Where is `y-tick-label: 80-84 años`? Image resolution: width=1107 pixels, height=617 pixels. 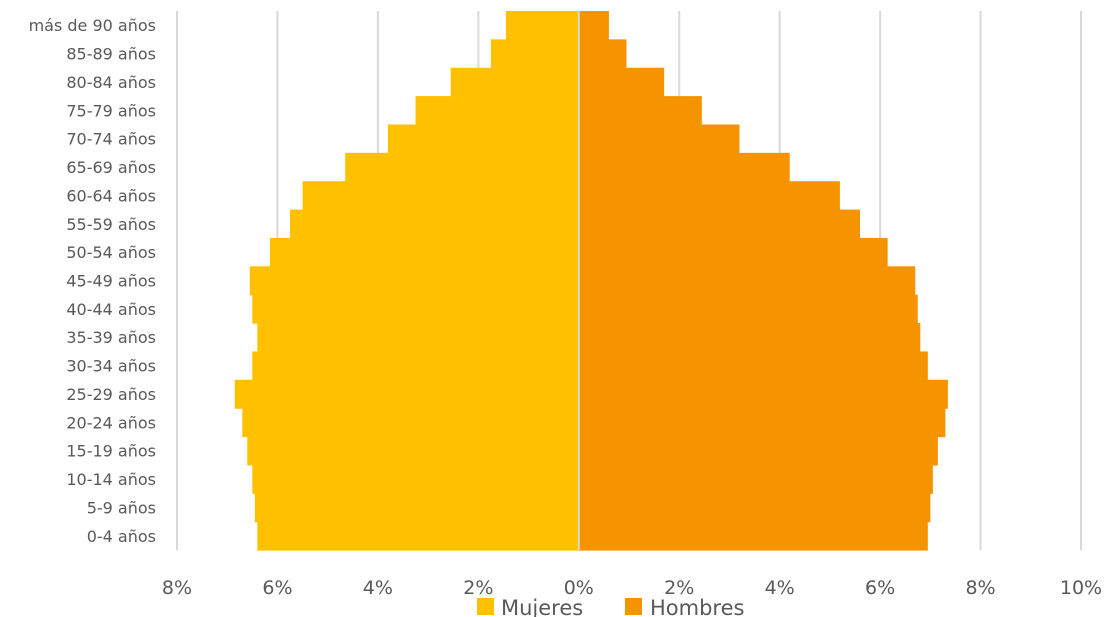 y-tick-label: 80-84 años is located at coordinates (111, 82).